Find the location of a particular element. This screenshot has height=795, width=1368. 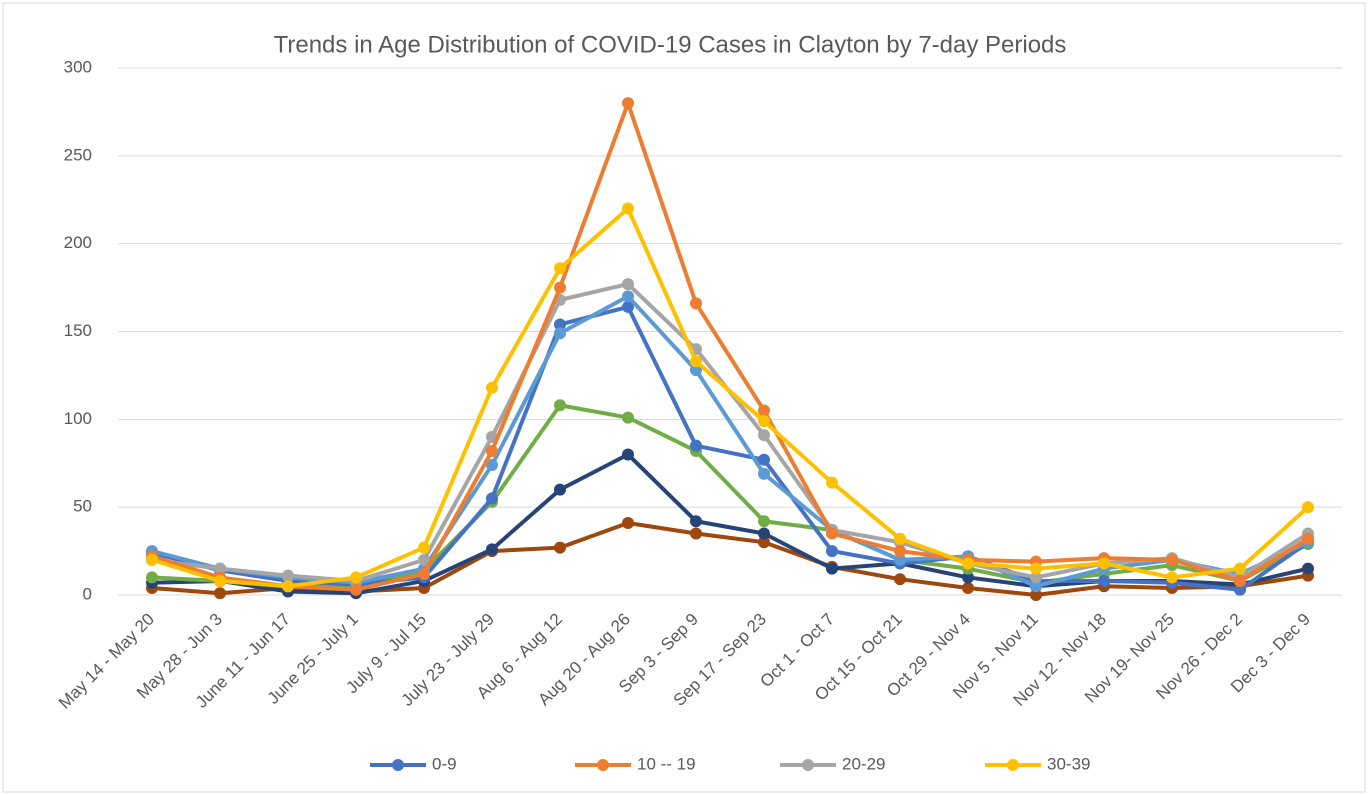

y-tick-label: 300 is located at coordinates (78, 66).